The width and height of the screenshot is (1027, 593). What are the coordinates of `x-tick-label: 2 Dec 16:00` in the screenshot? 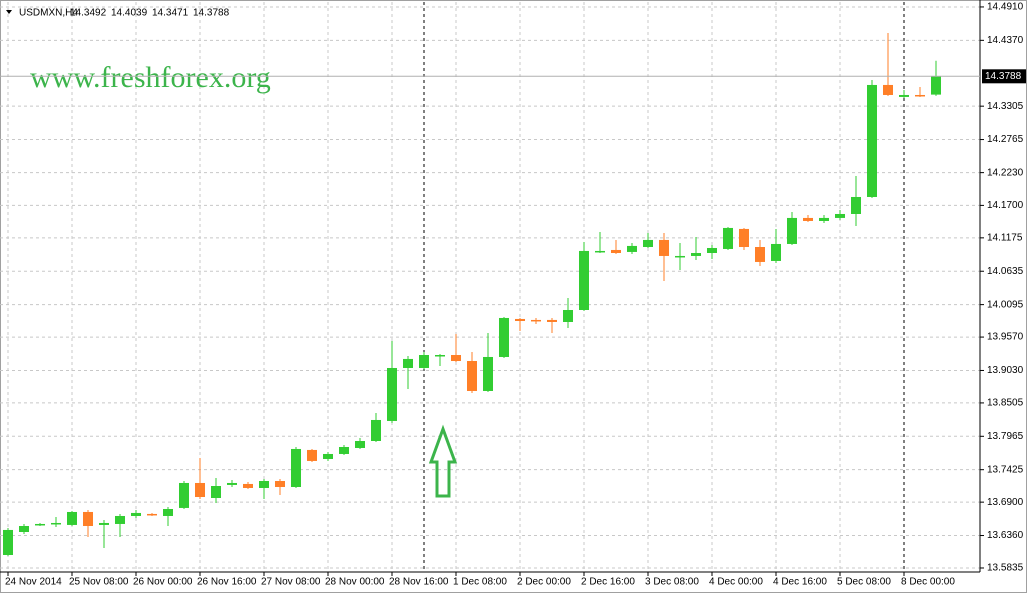 It's located at (608, 582).